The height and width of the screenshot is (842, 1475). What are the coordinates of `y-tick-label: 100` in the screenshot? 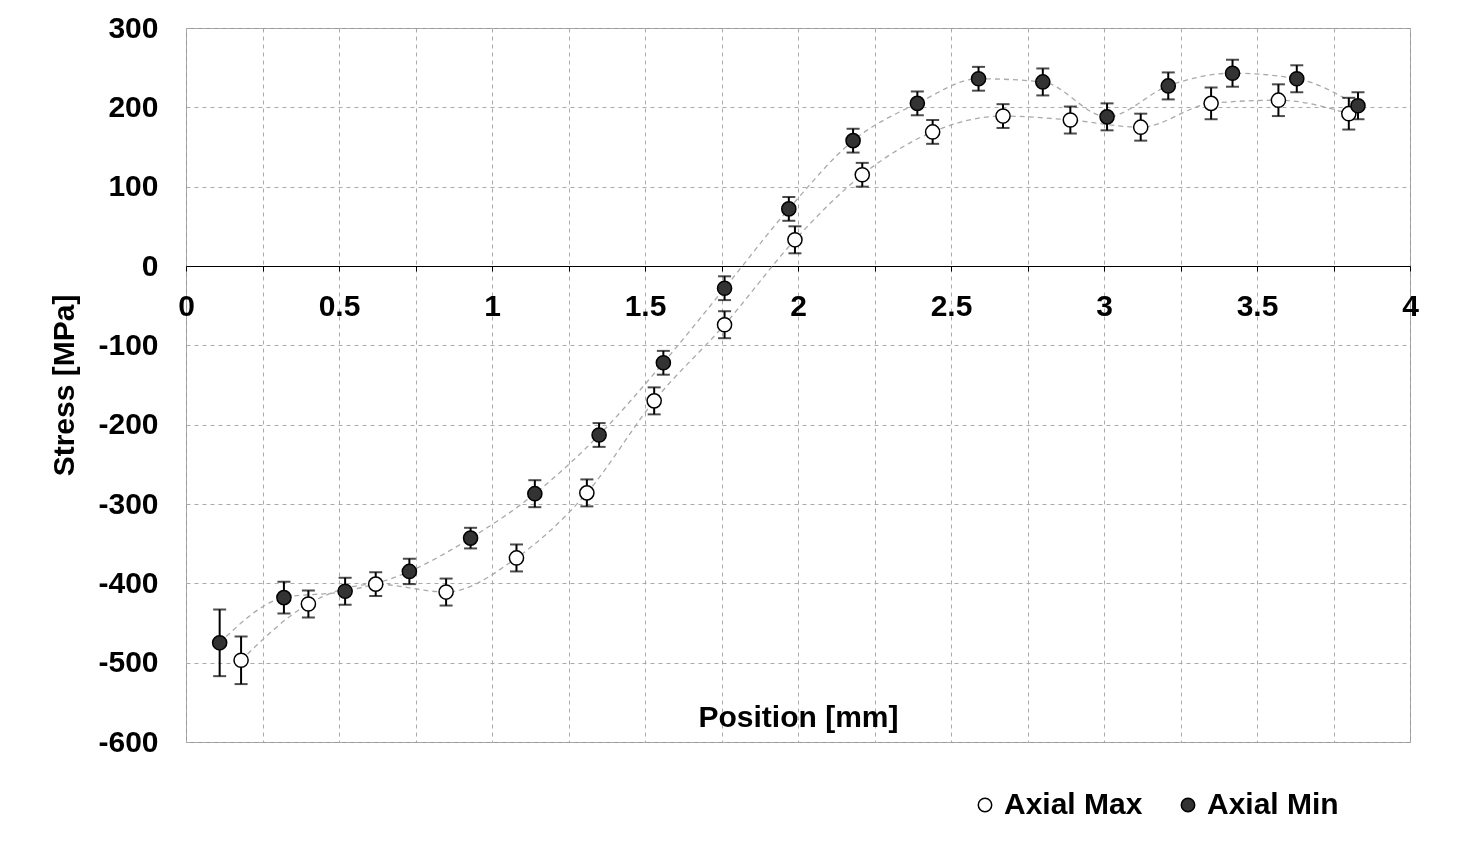 It's located at (133, 186).